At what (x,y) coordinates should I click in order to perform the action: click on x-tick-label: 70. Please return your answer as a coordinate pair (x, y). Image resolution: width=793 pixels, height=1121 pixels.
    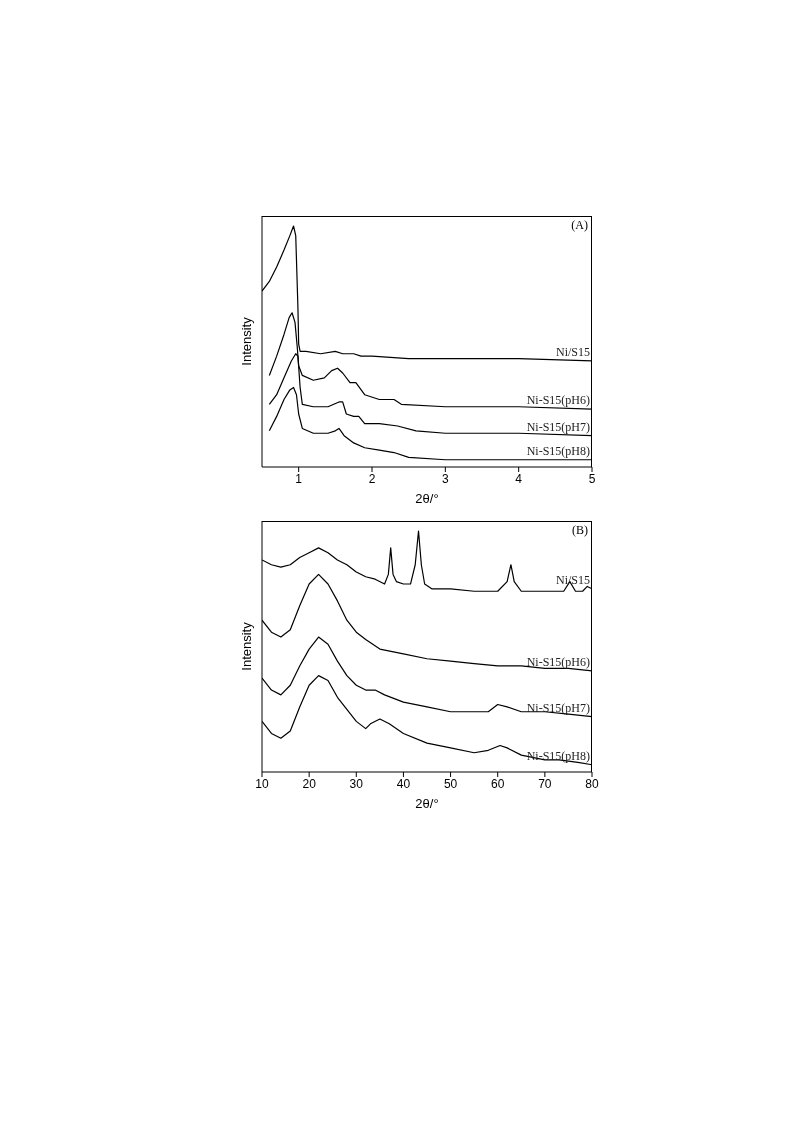
    Looking at the image, I should click on (545, 783).